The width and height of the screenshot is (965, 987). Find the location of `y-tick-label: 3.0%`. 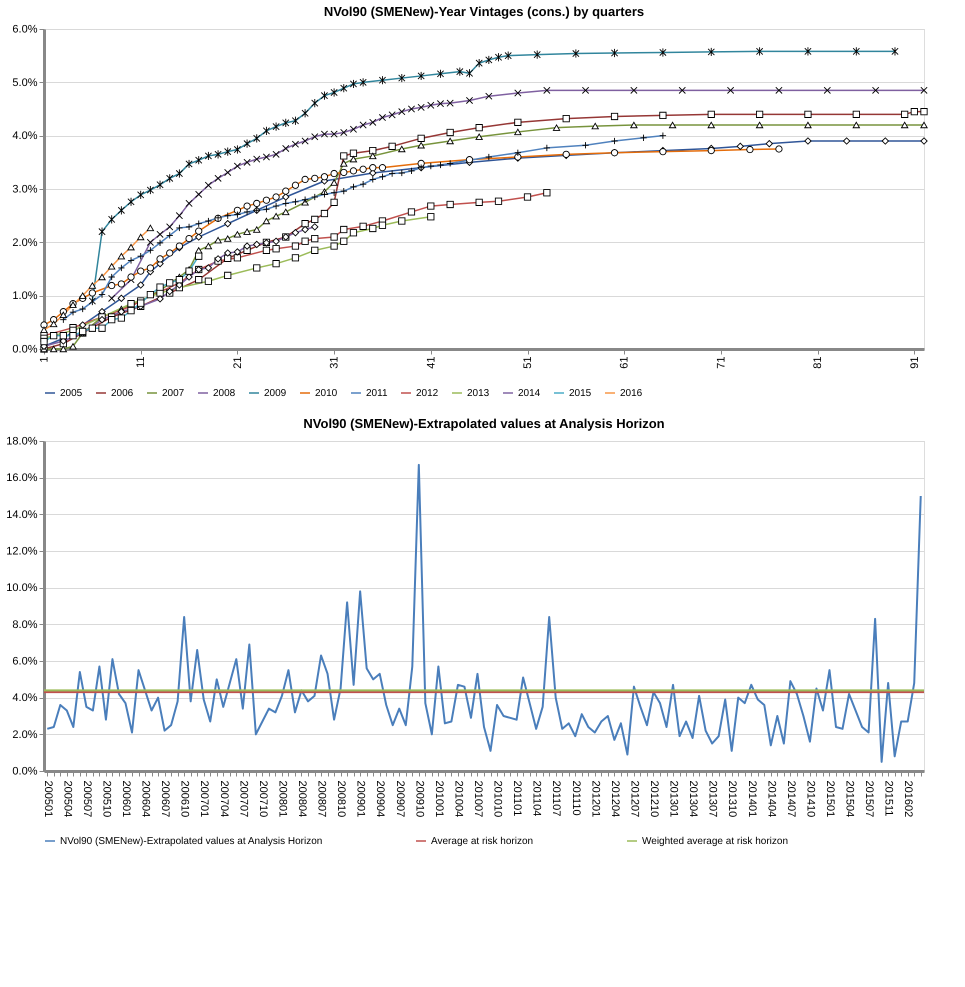

y-tick-label: 3.0% is located at coordinates (25, 190).